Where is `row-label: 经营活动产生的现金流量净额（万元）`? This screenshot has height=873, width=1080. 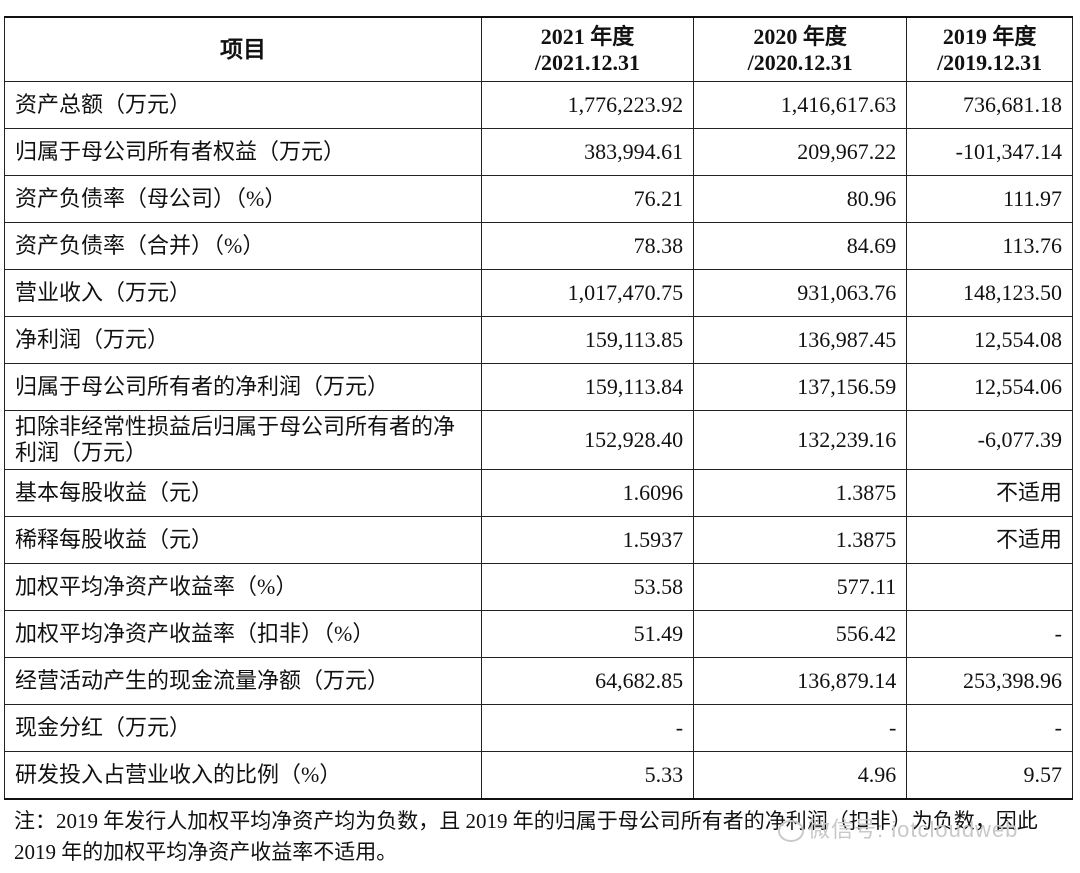 row-label: 经营活动产生的现金流量净额（万元） is located at coordinates (243, 681).